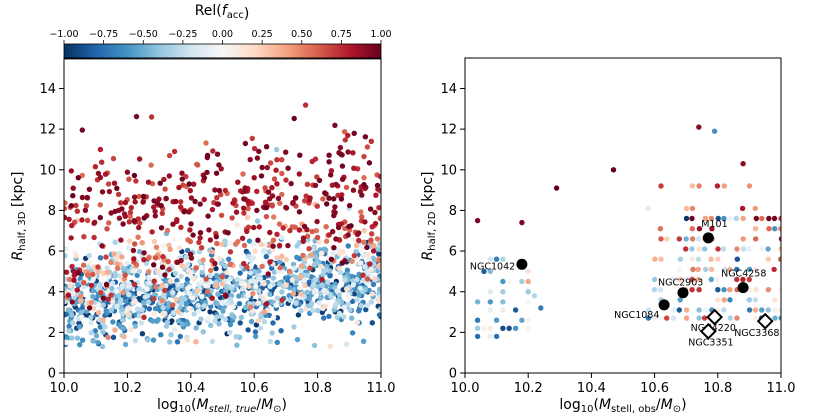  Describe the element at coordinates (654, 388) in the screenshot. I see `x-tick-label: 10.6` at that location.